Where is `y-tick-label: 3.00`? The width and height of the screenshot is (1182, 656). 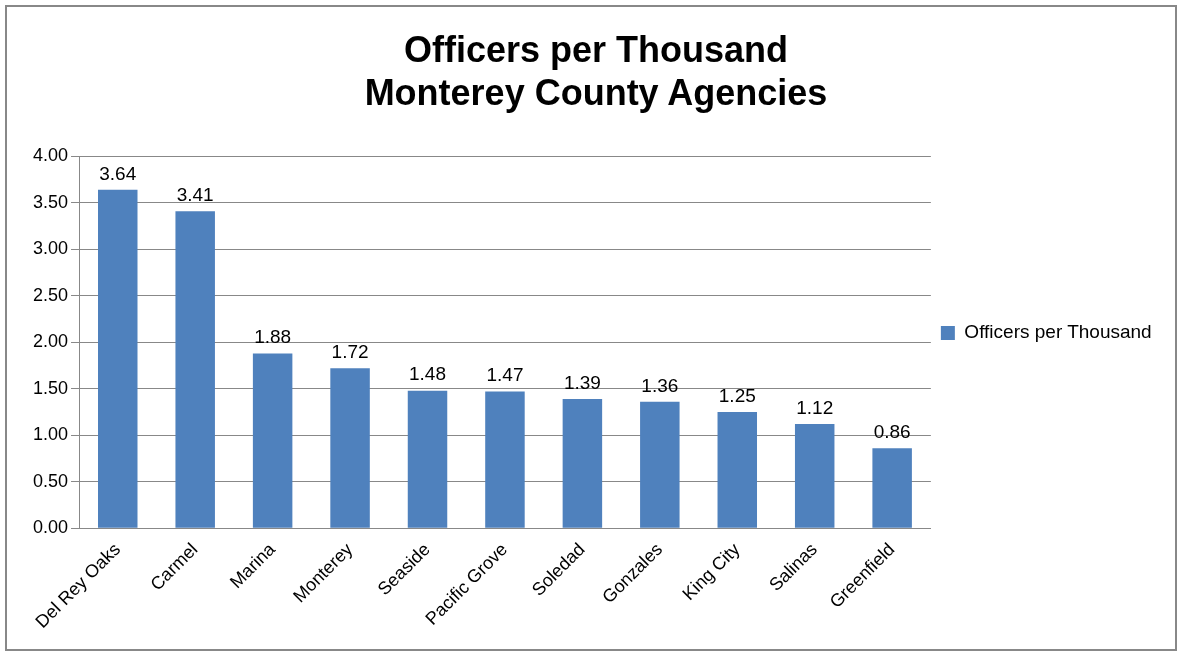
y-tick-label: 3.00 is located at coordinates (50, 248).